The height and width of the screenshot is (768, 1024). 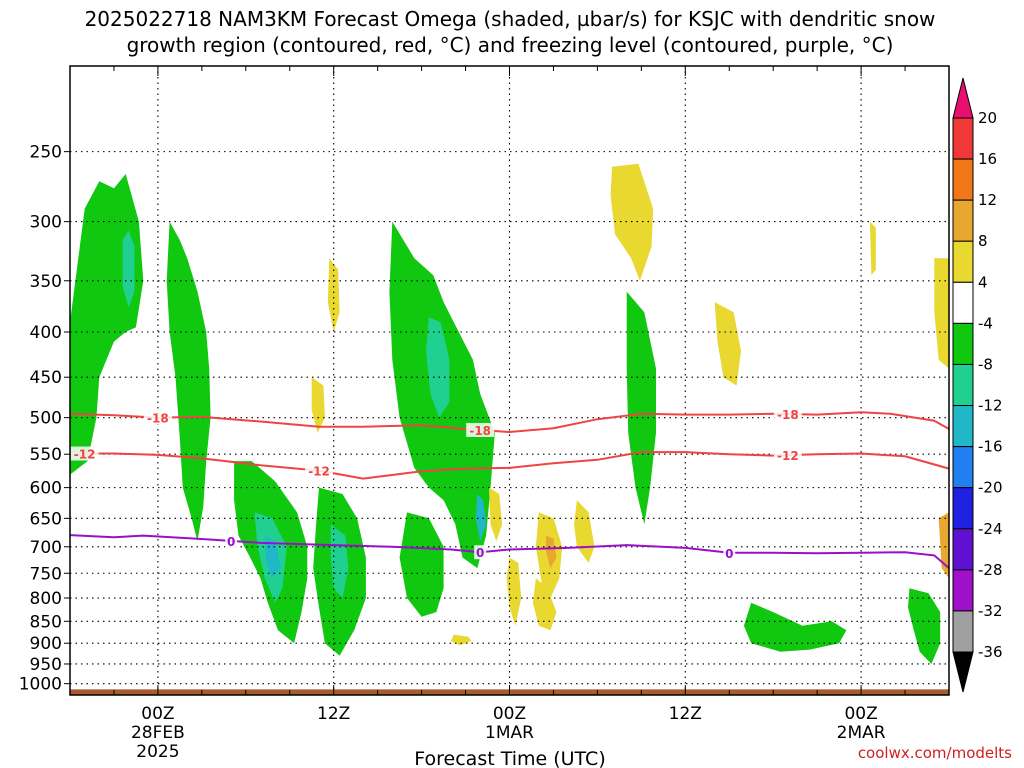 What do you see at coordinates (990, 529) in the screenshot?
I see `colorbar-label-10: -24` at bounding box center [990, 529].